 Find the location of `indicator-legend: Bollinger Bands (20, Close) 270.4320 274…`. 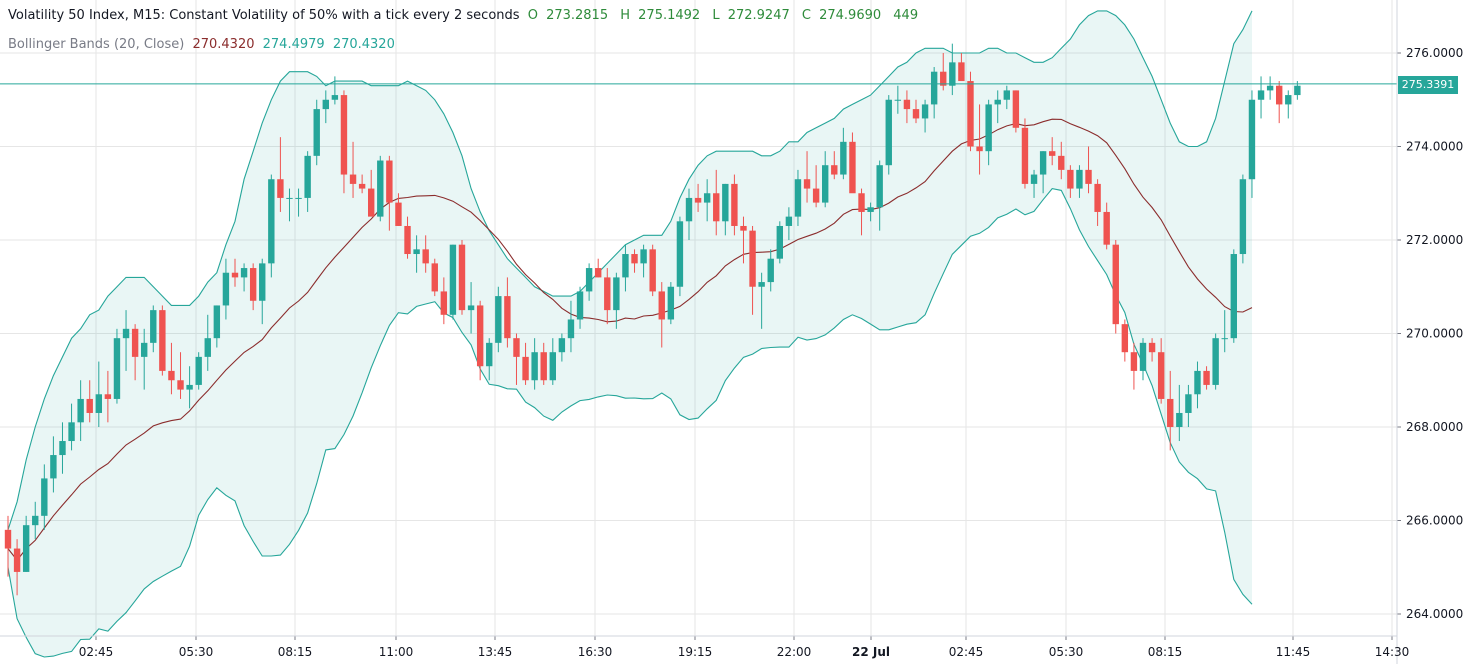

indicator-legend: Bollinger Bands (20, Close) 270.4320 274… is located at coordinates (203, 44).